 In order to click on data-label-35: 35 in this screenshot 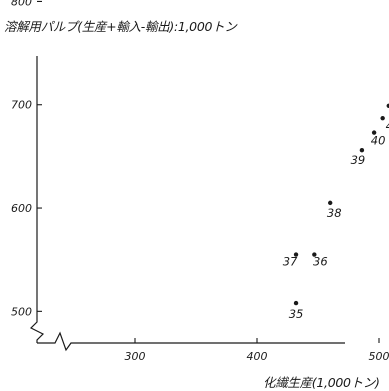, I will do `click(296, 314)`.